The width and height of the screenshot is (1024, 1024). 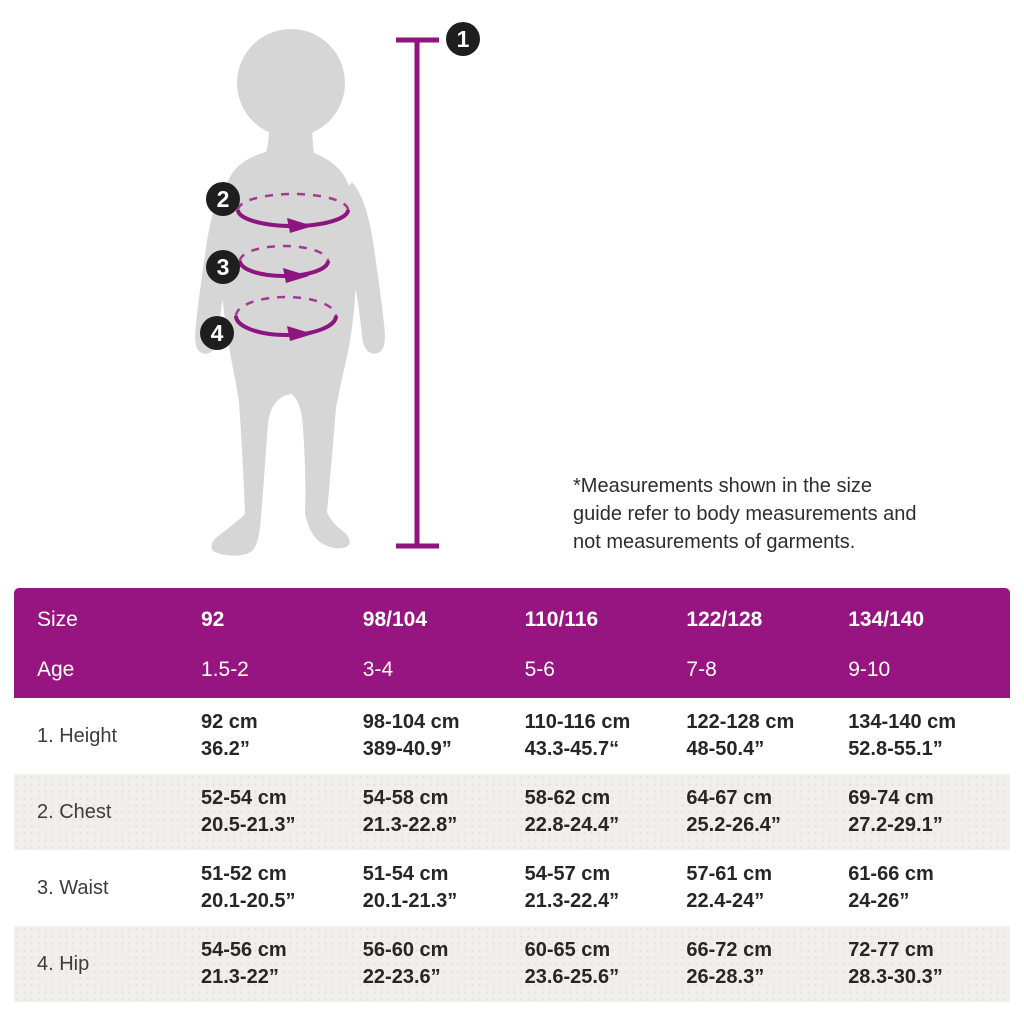 What do you see at coordinates (378, 669) in the screenshot?
I see `age-col-1: 3-4` at bounding box center [378, 669].